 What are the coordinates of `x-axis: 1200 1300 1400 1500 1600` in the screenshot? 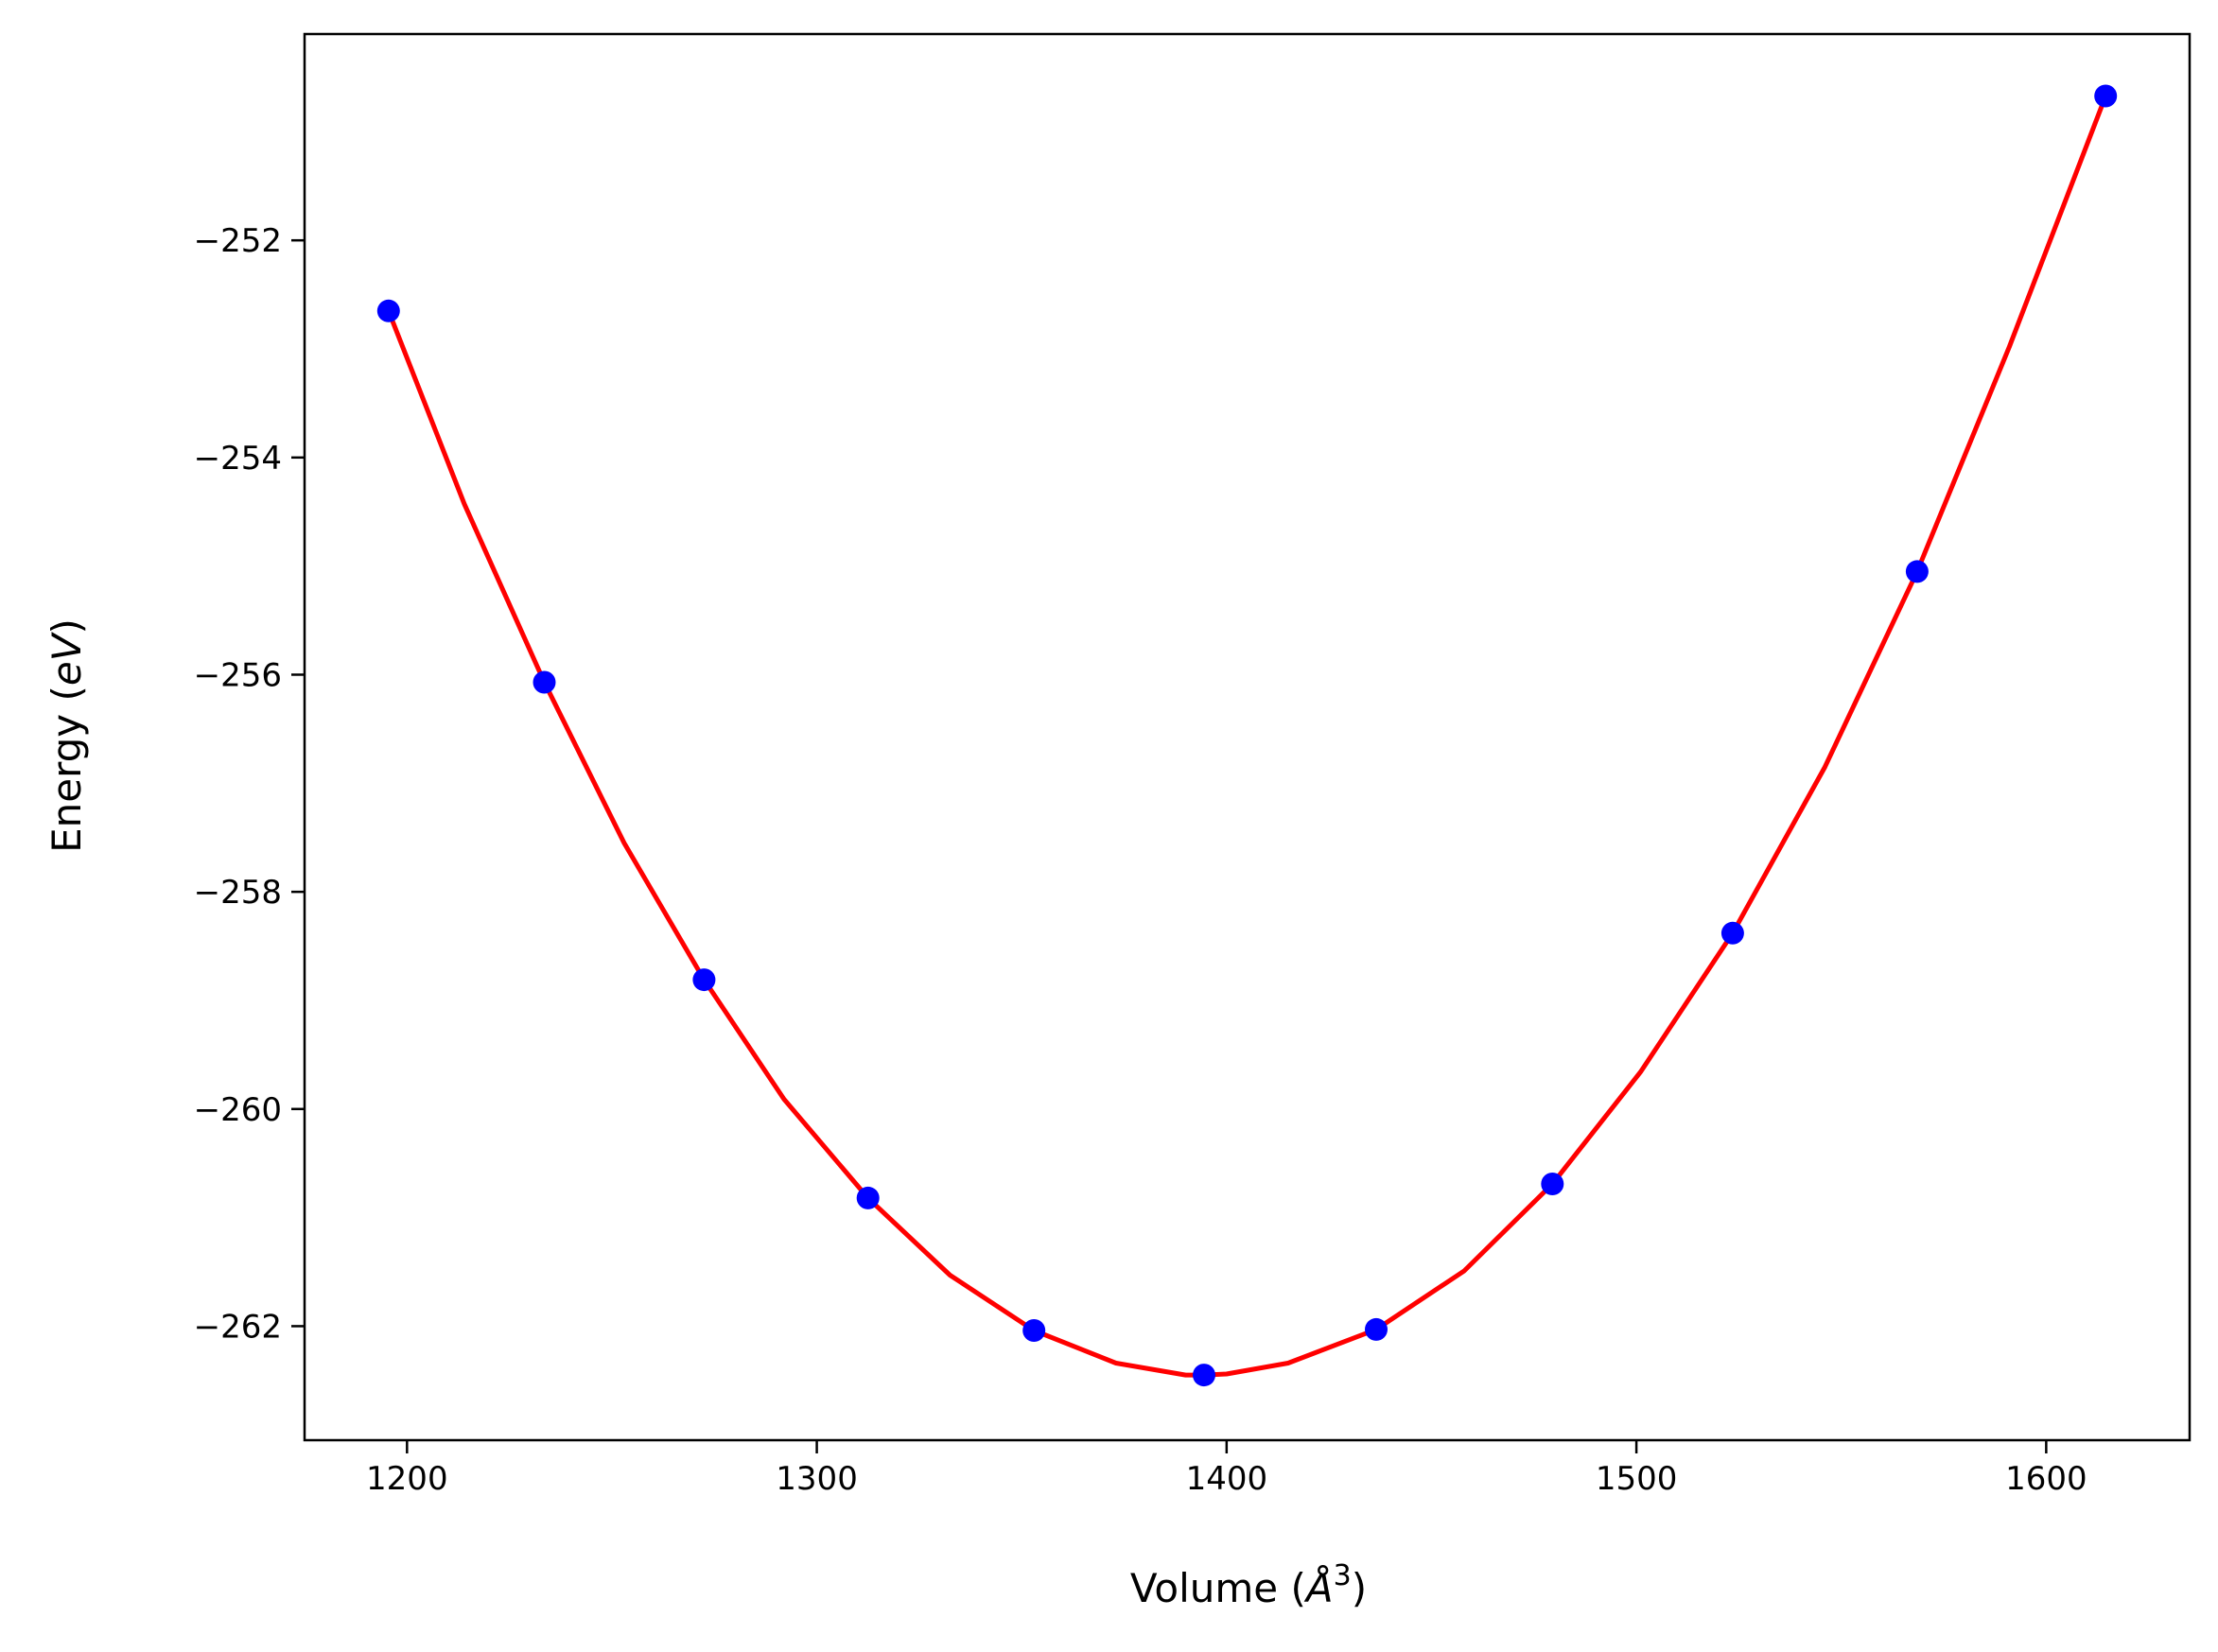 It's located at (1226, 1469).